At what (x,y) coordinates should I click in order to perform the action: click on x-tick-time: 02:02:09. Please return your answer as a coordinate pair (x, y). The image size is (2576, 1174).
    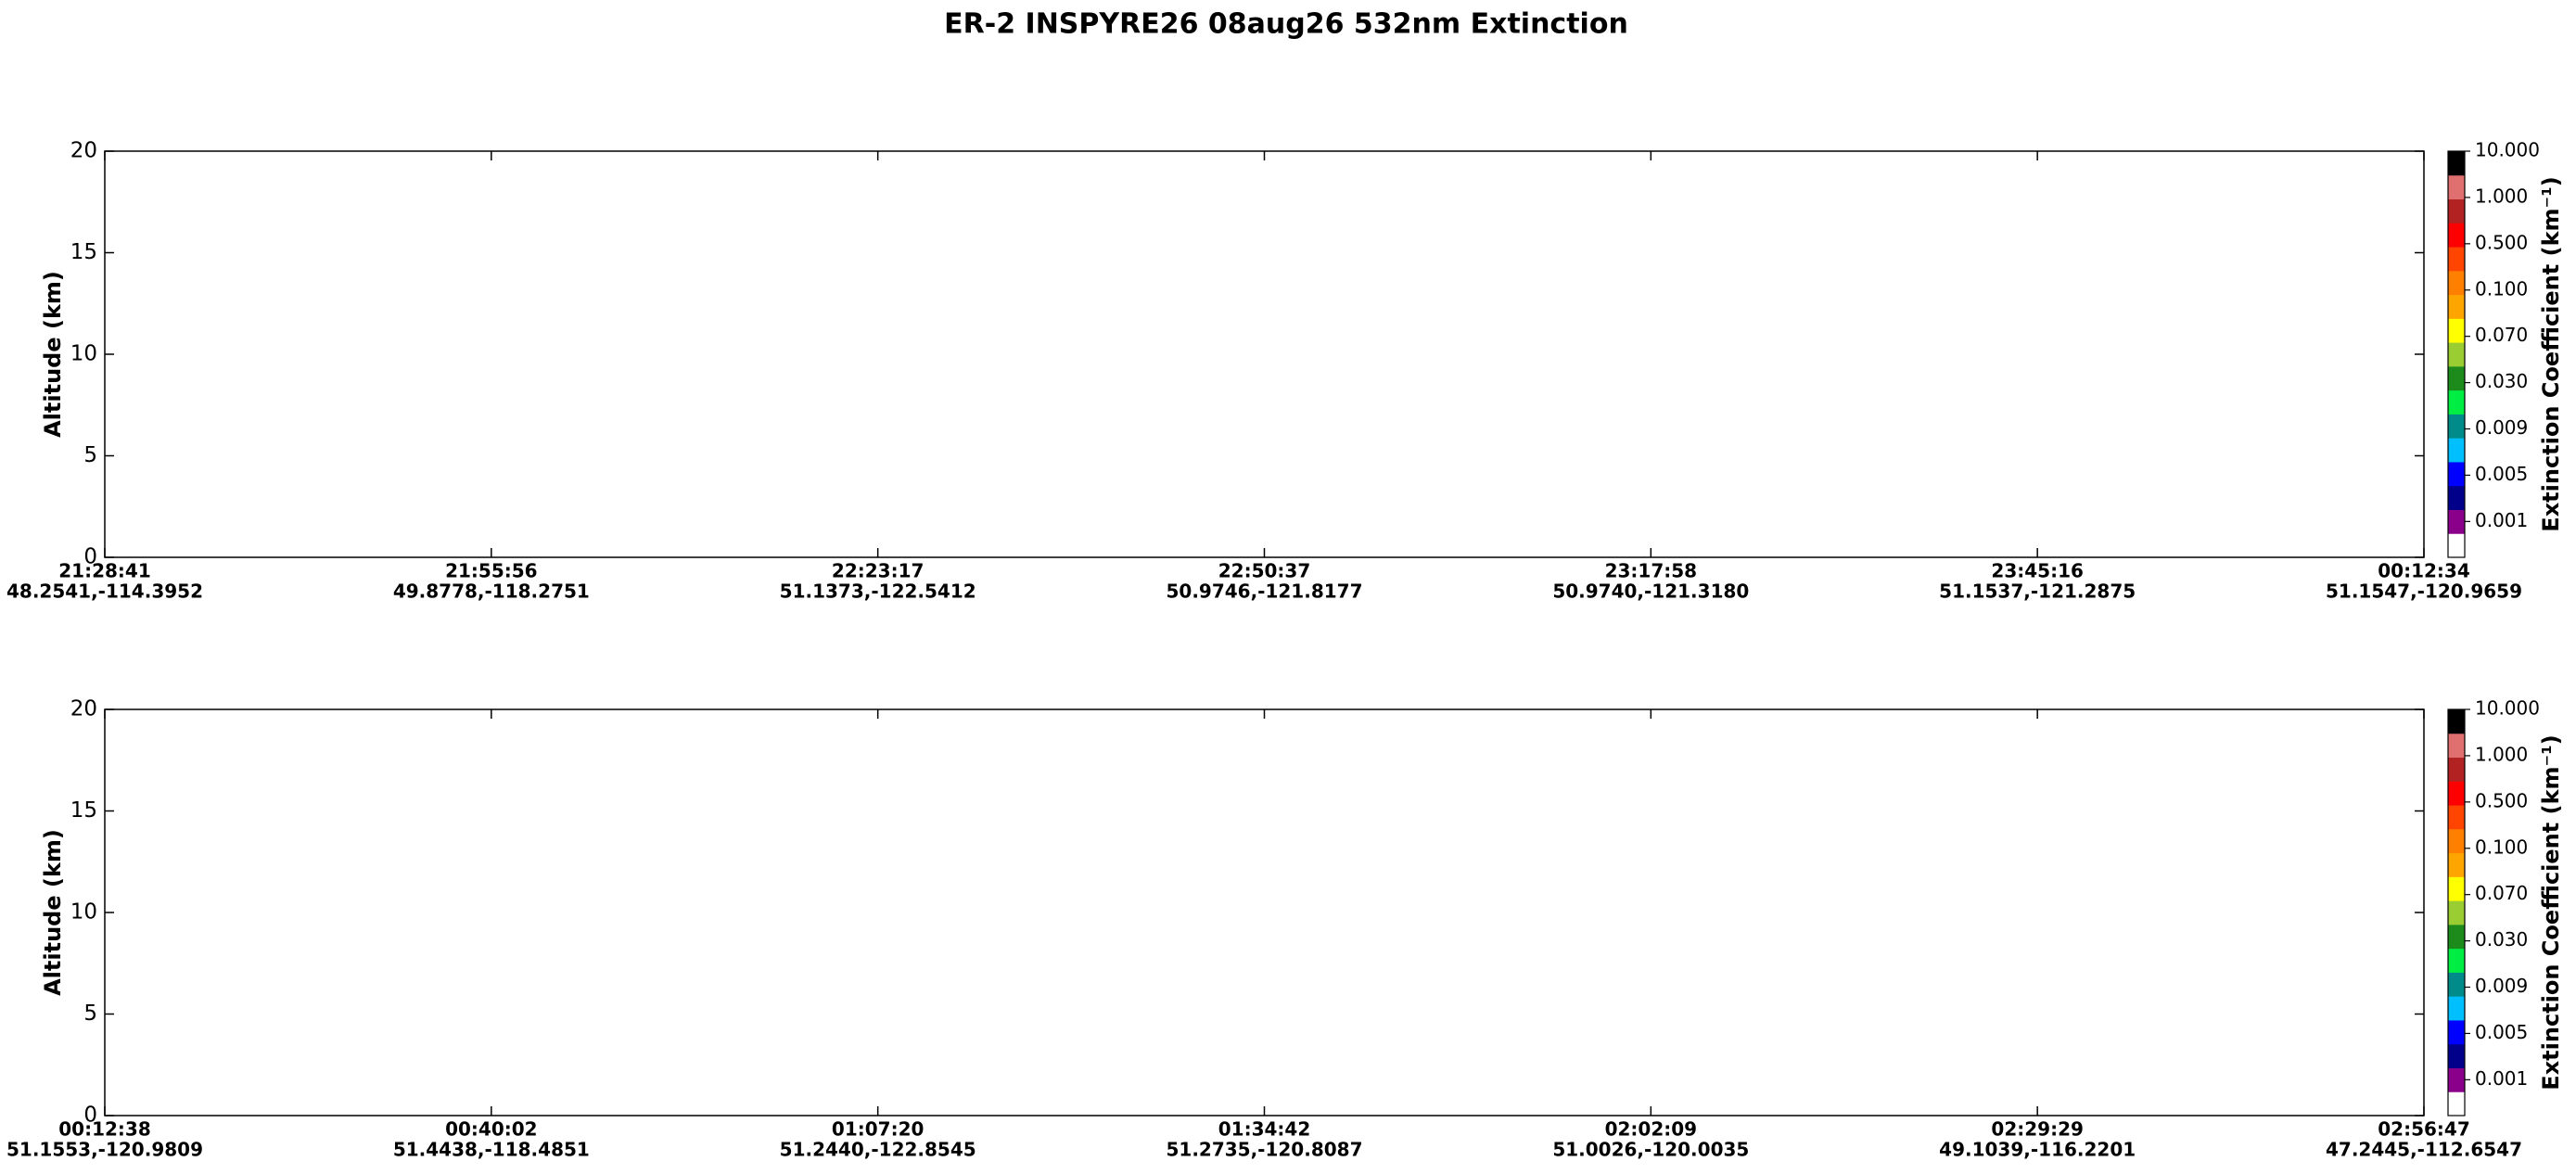
    Looking at the image, I should click on (1652, 1129).